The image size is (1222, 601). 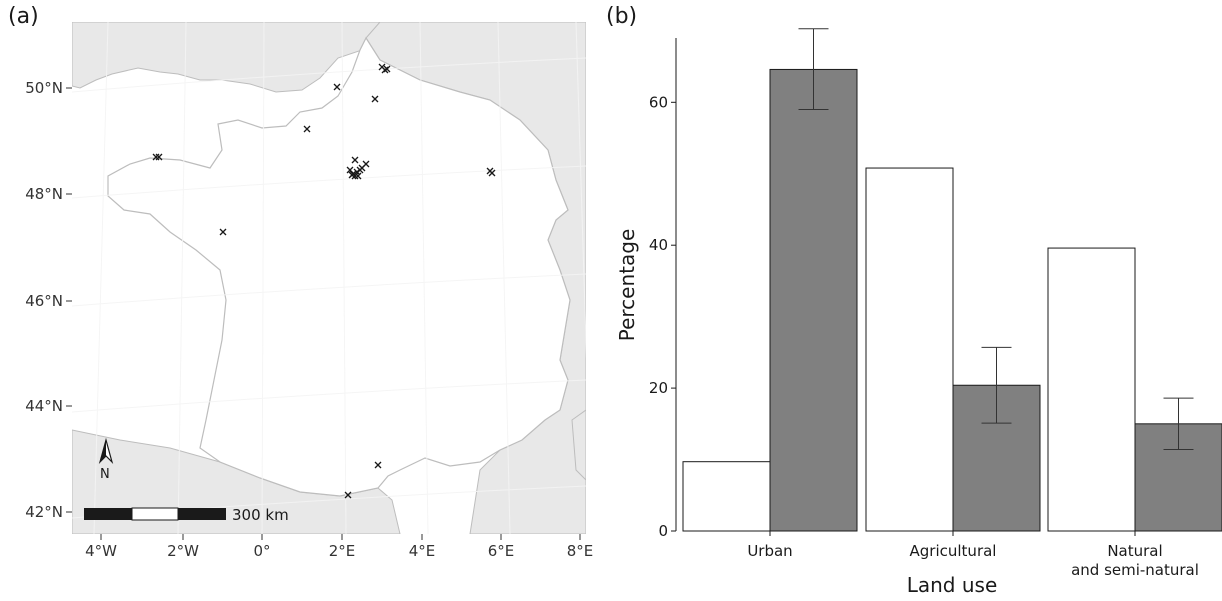 What do you see at coordinates (44, 194) in the screenshot?
I see `lat-tick-label: 48°N` at bounding box center [44, 194].